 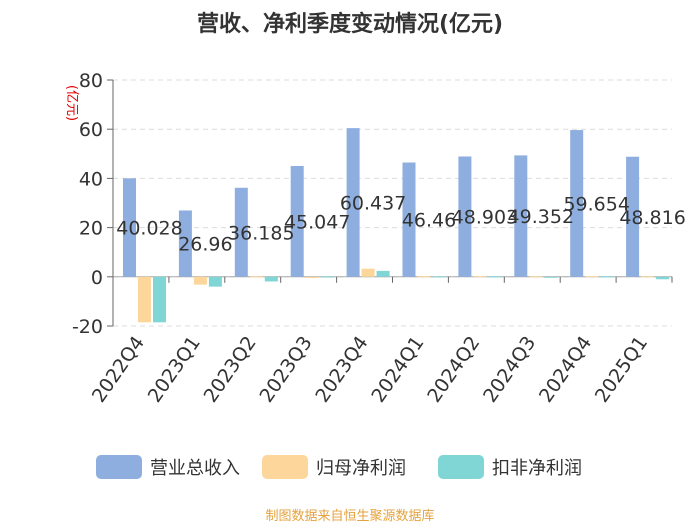 I want to click on x-tick-label: 2022Q4, so click(x=118, y=369).